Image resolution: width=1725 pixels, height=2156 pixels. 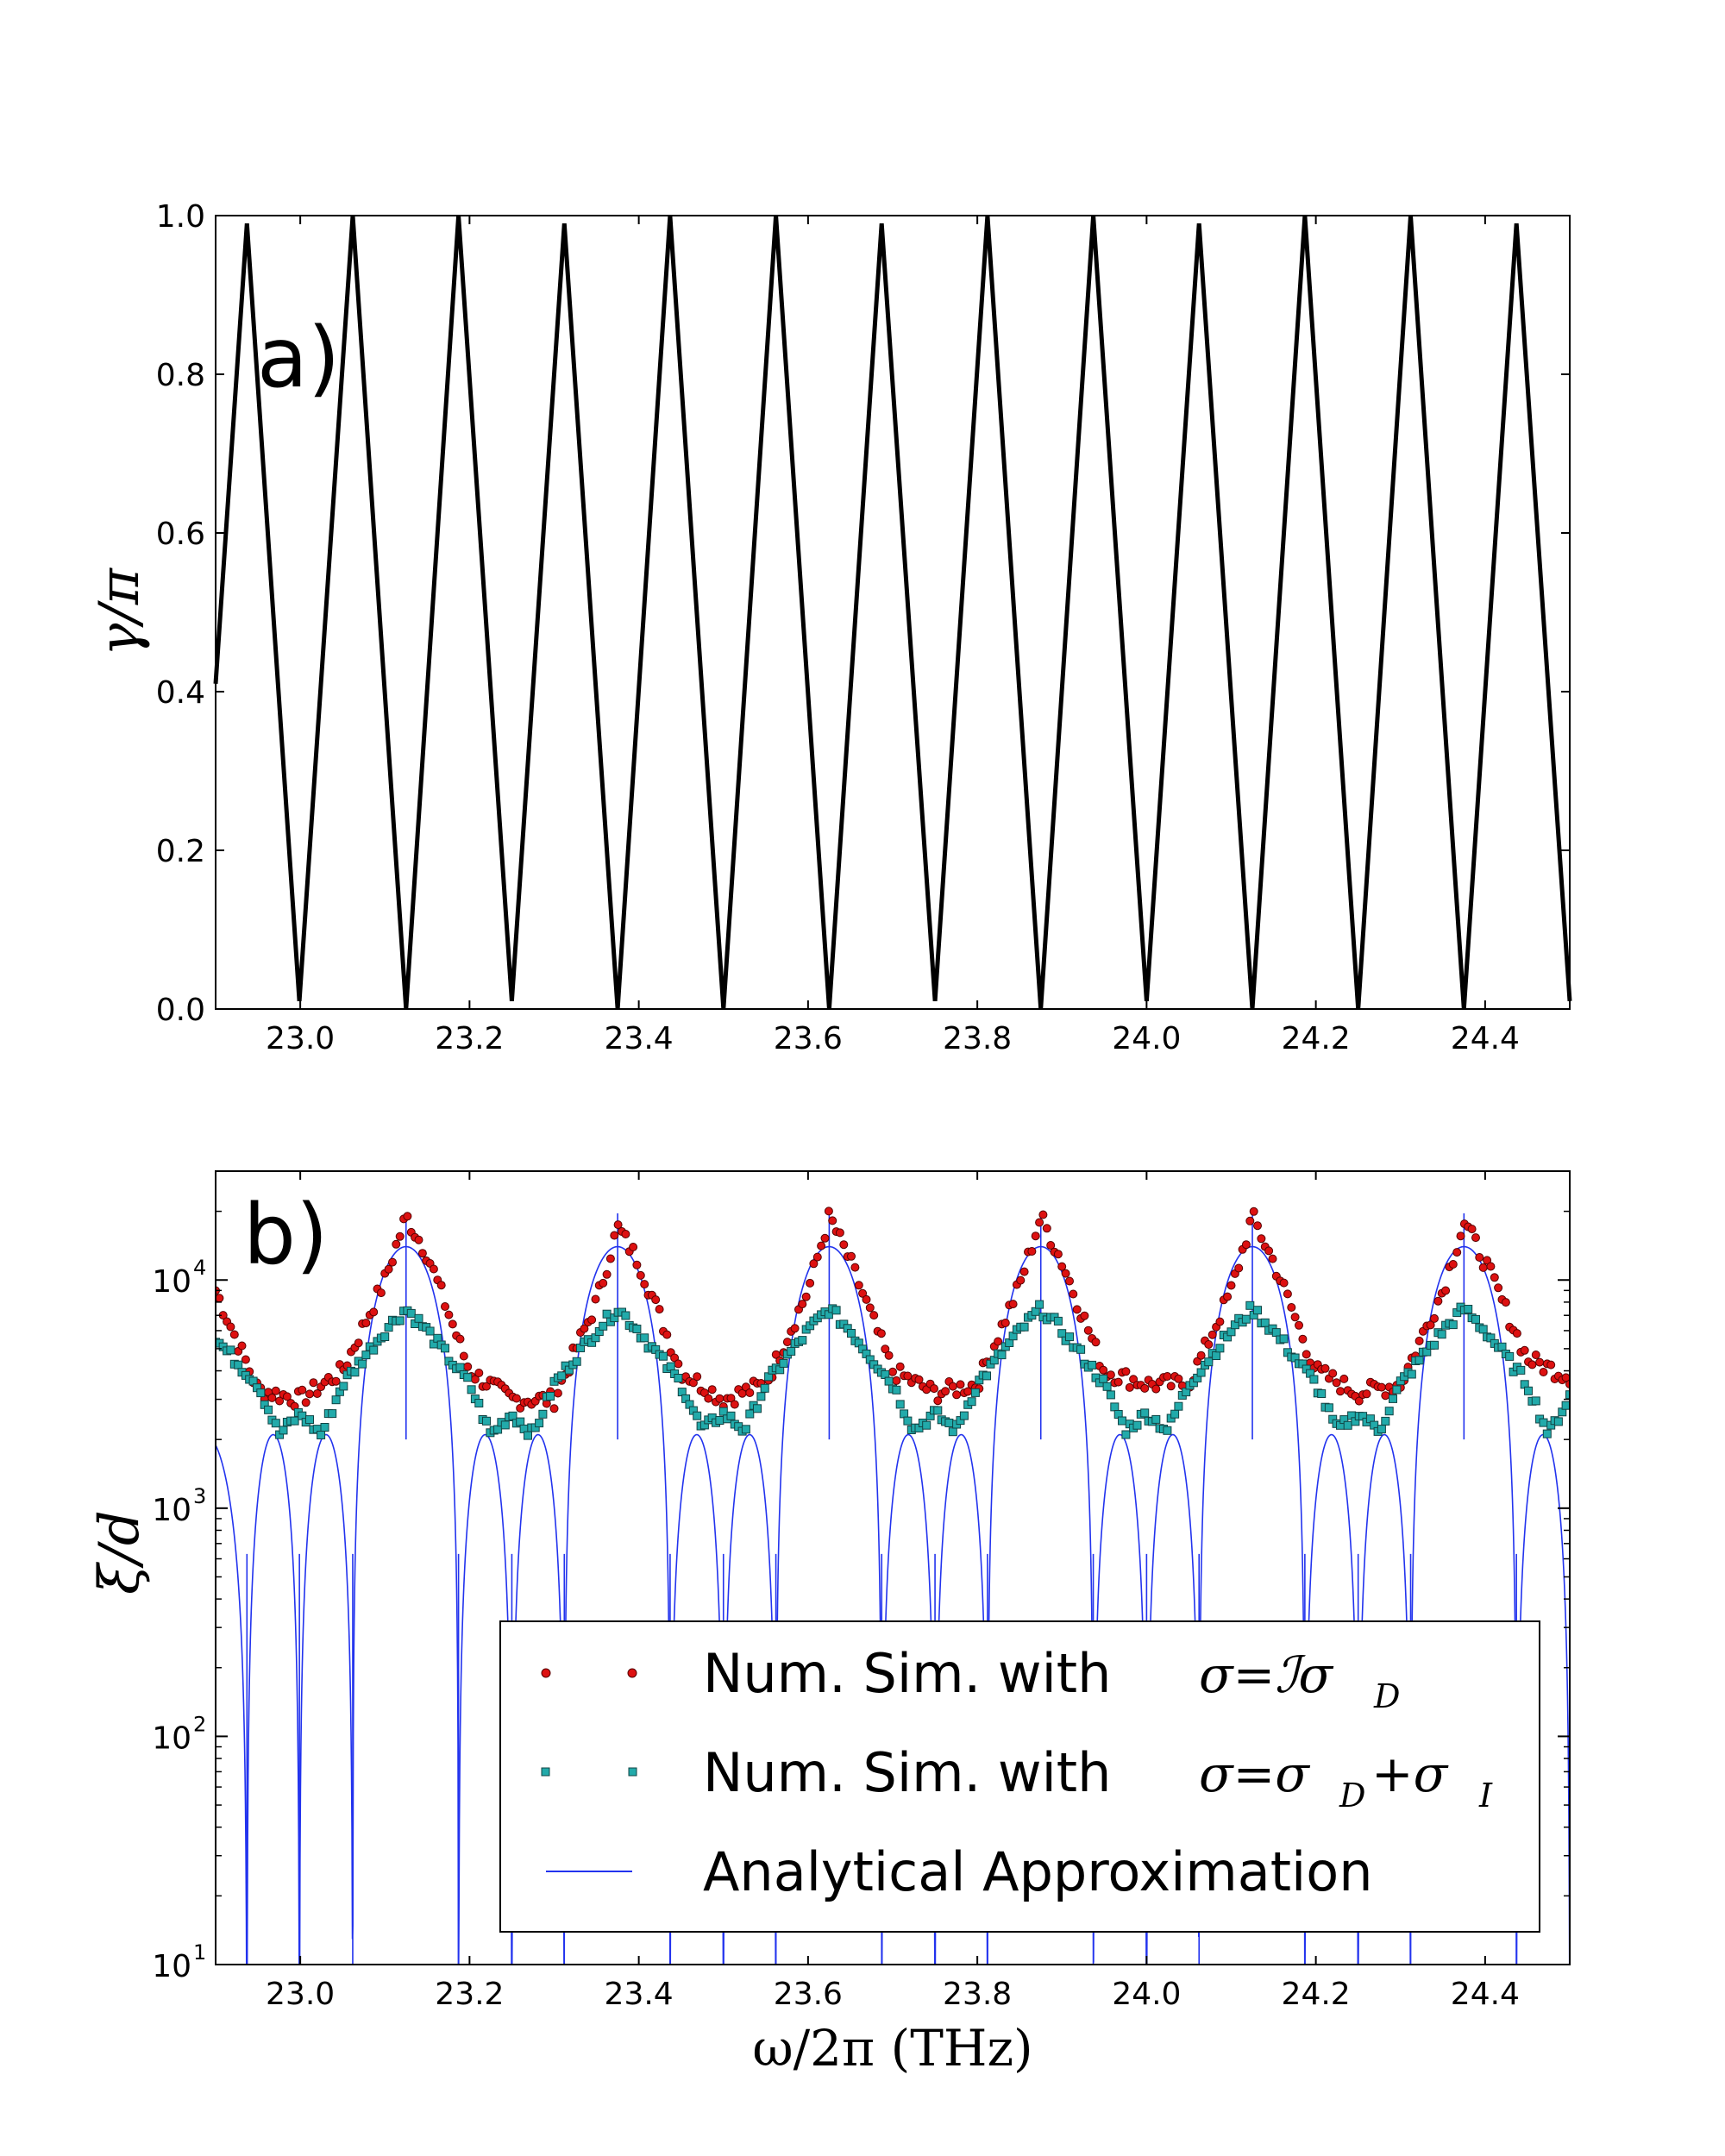 What do you see at coordinates (1017, 1777) in the screenshot?
I see `legend-entry-sim-di: Num. Sim. with σ=σ D +σ I` at bounding box center [1017, 1777].